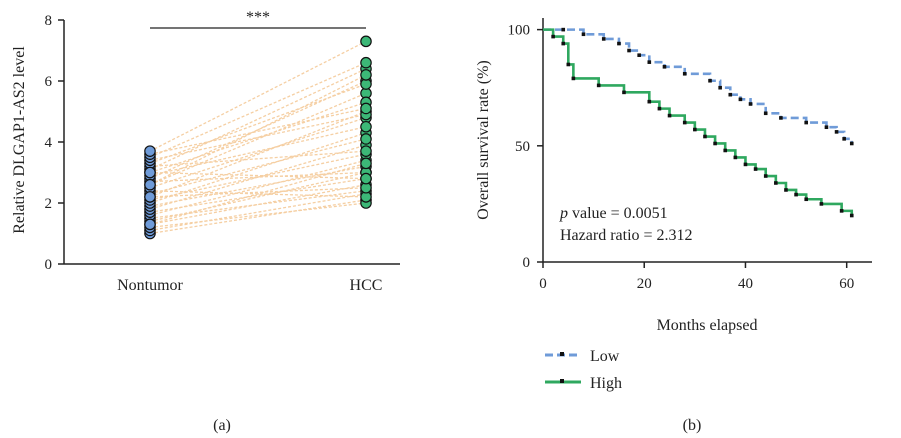  What do you see at coordinates (49, 82) in the screenshot?
I see `y-tick-label: 6` at bounding box center [49, 82].